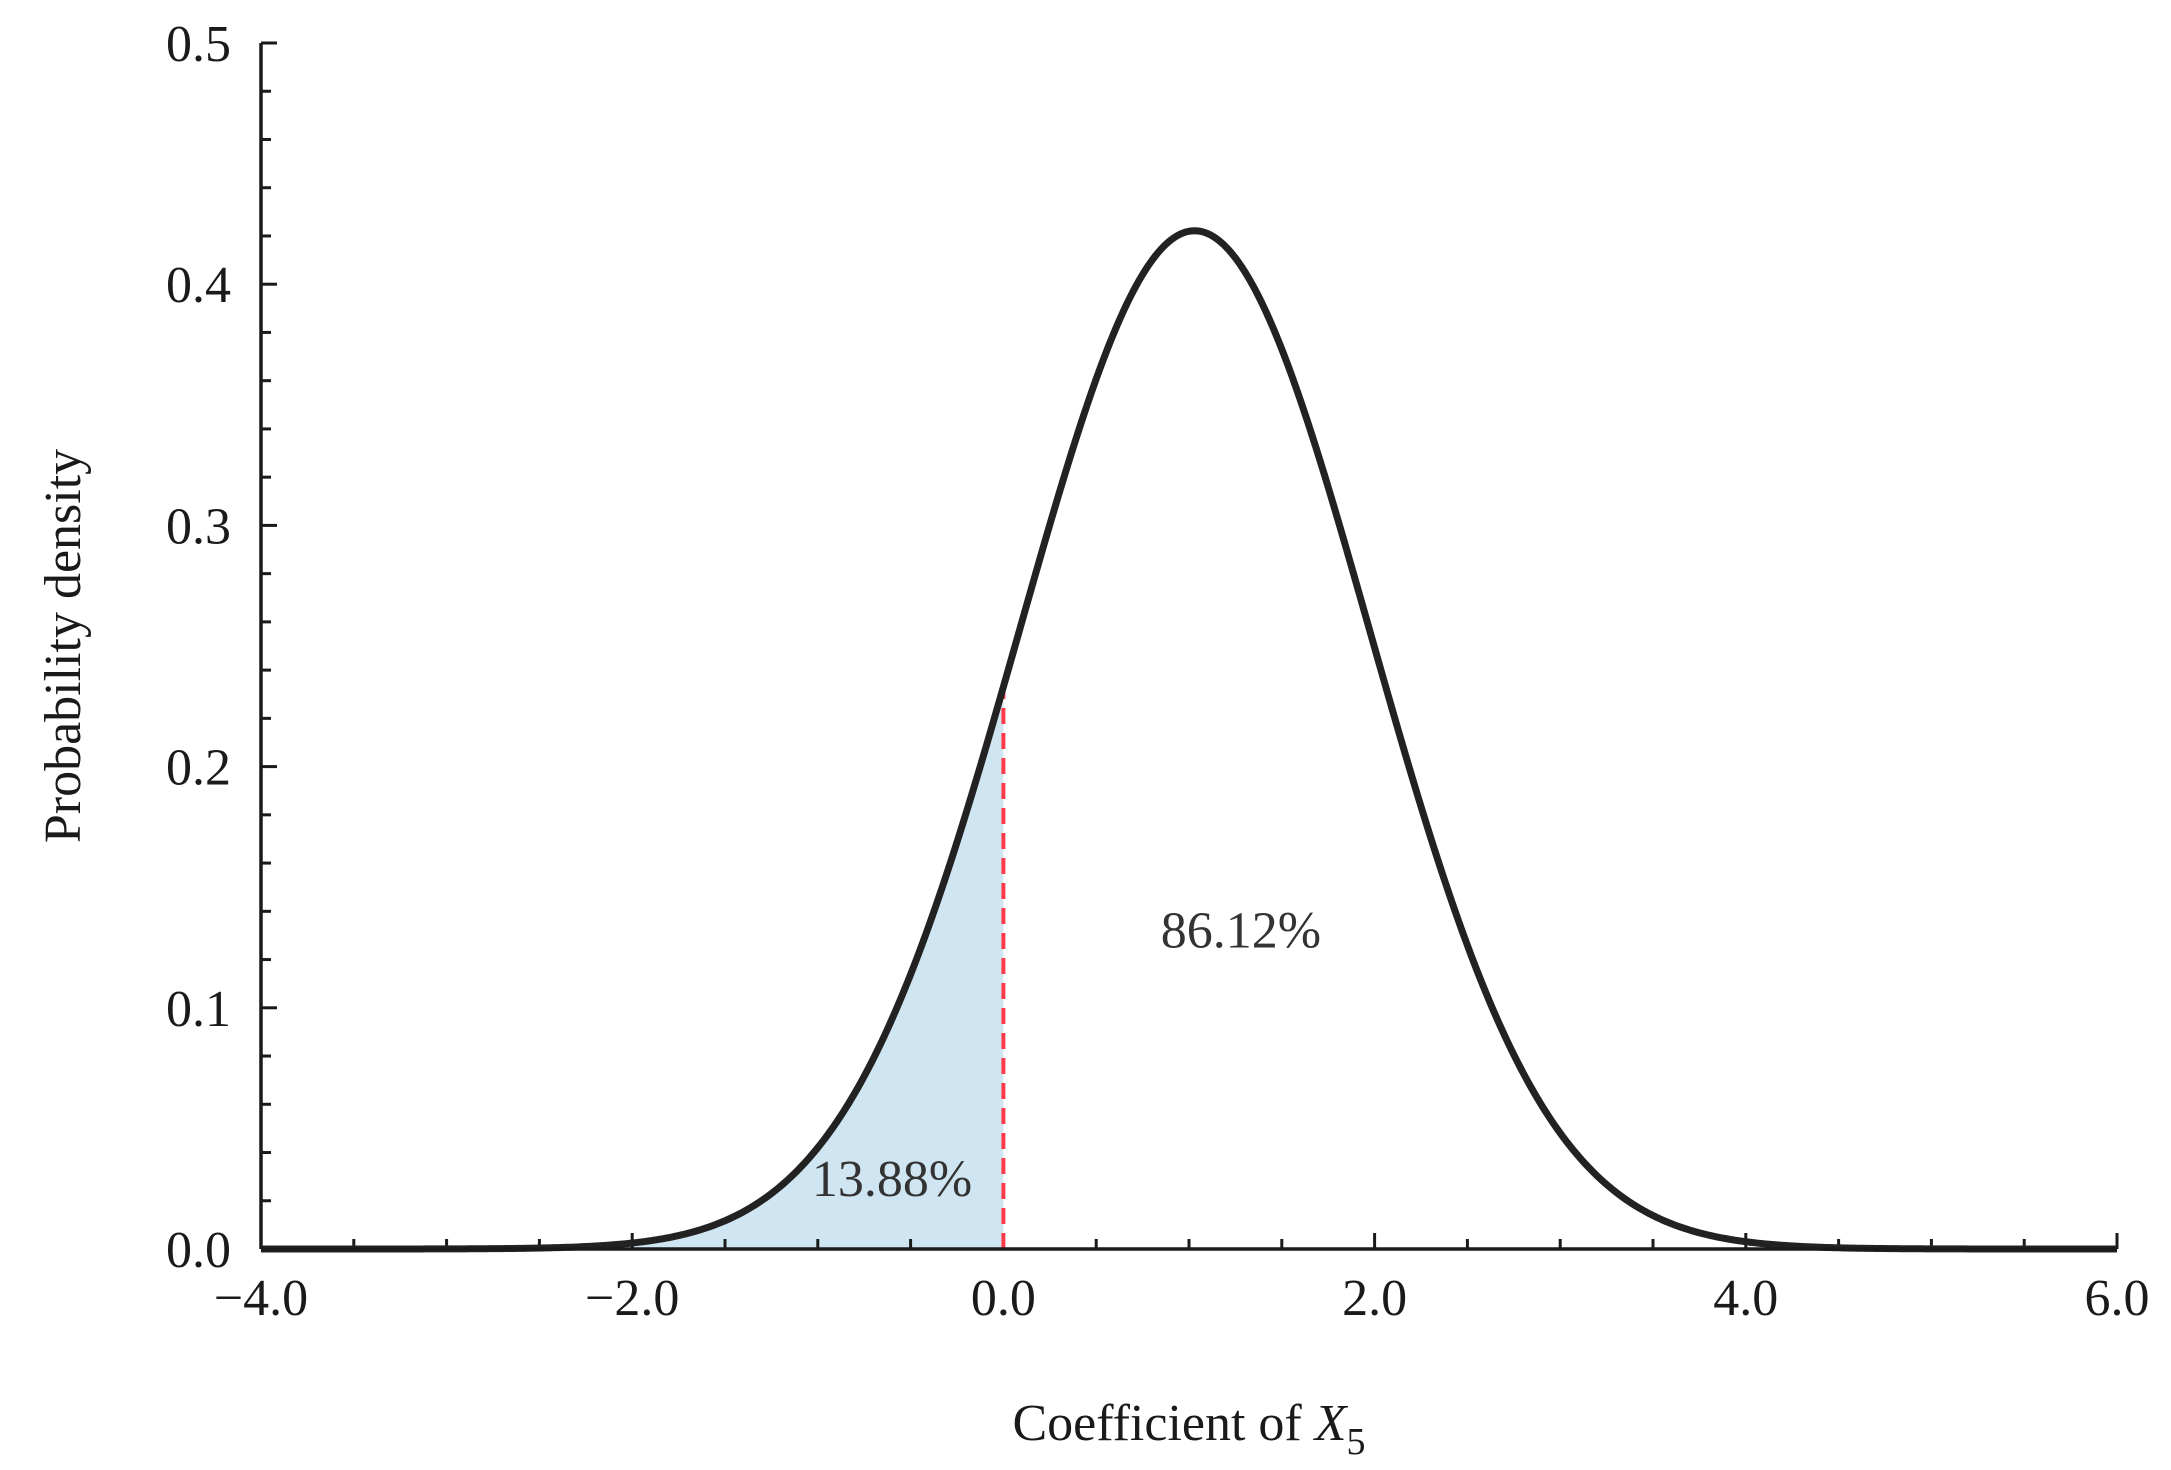  Describe the element at coordinates (198, 1250) in the screenshot. I see `y-tick-label: 0.0` at that location.